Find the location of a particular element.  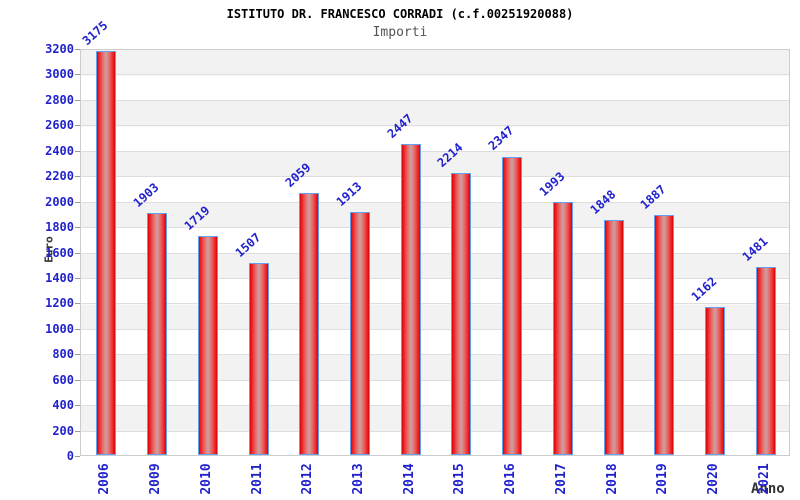

x-tick-label: 2010 is located at coordinates (206, 479).